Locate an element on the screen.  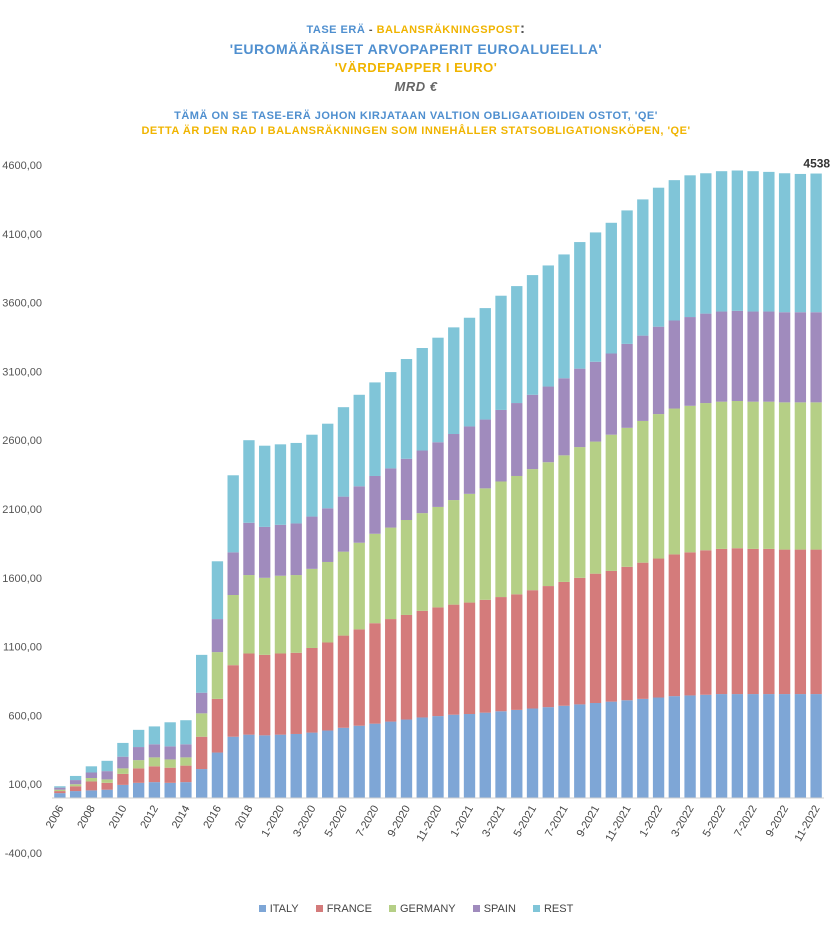
y-tick-label: 4600,00 is located at coordinates (22, 166).